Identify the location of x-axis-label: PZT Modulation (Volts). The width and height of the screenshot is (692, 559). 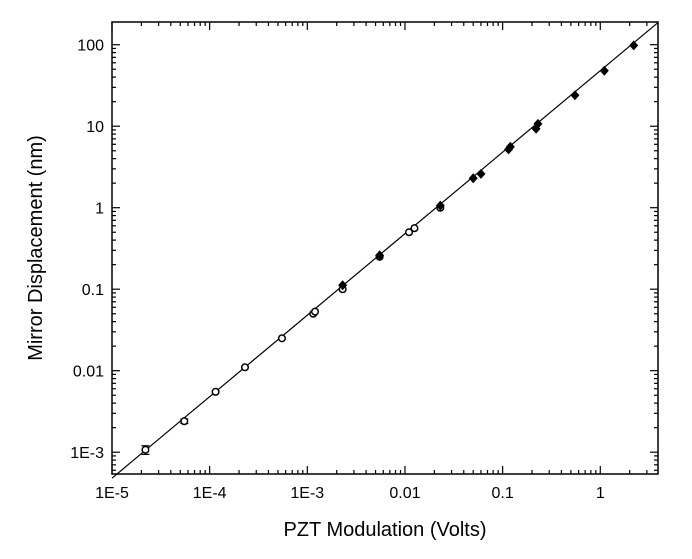
(384, 530).